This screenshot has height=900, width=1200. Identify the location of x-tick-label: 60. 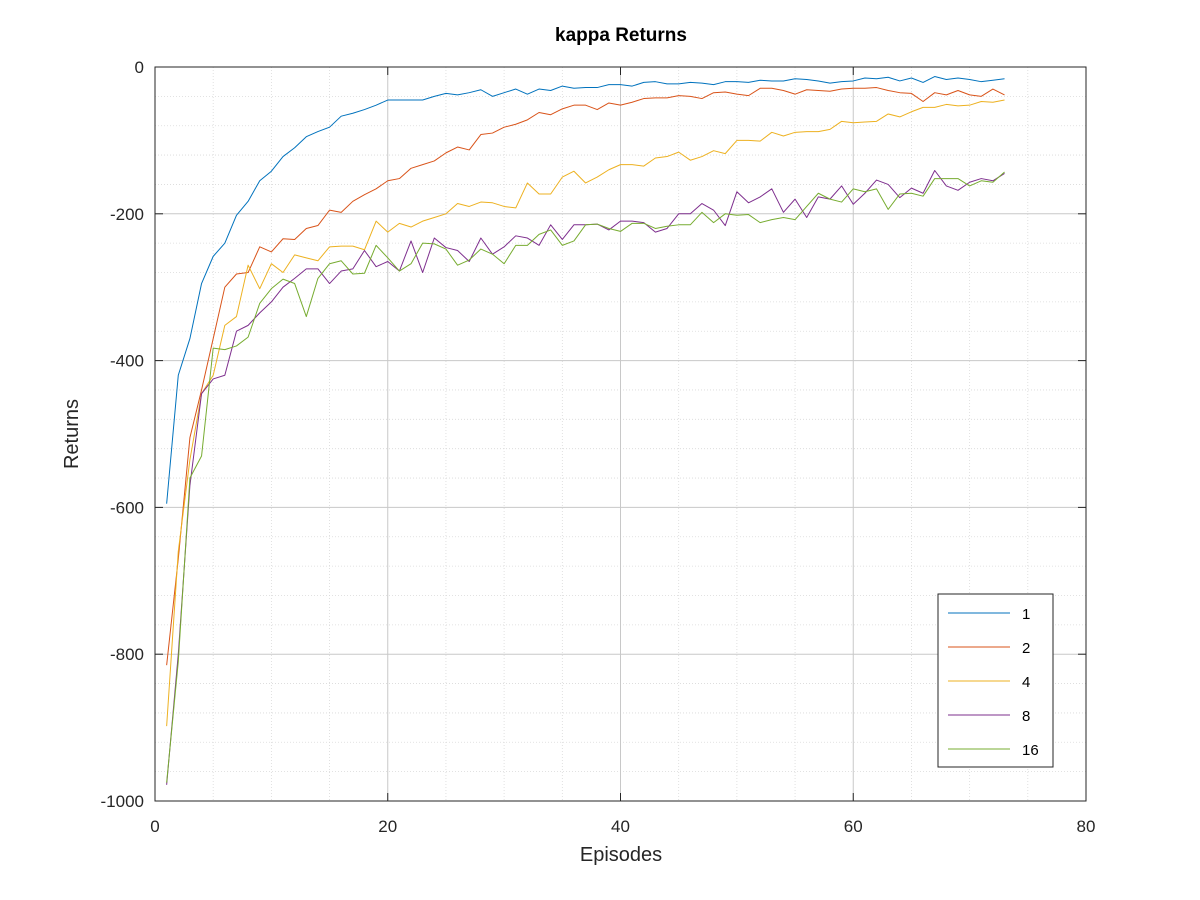
(853, 826).